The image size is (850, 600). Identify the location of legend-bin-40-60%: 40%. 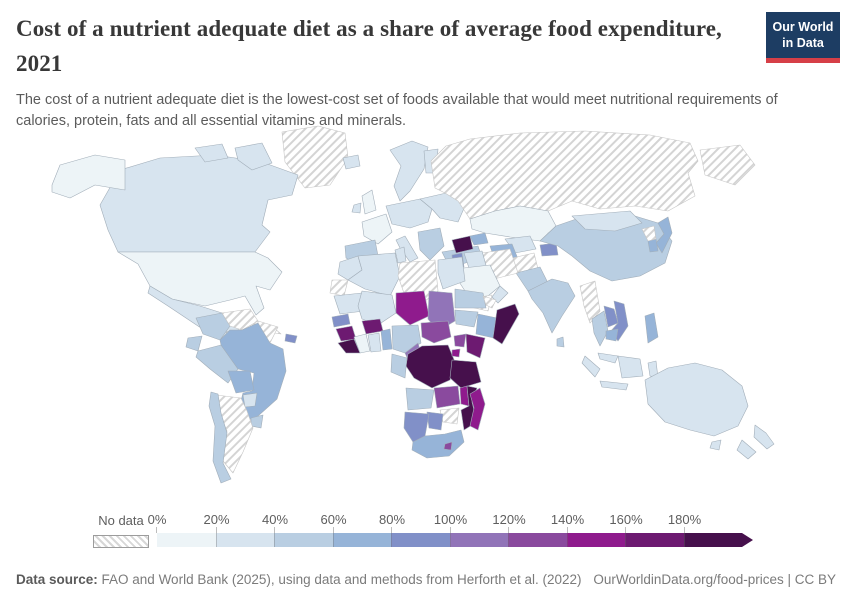
(297, 529).